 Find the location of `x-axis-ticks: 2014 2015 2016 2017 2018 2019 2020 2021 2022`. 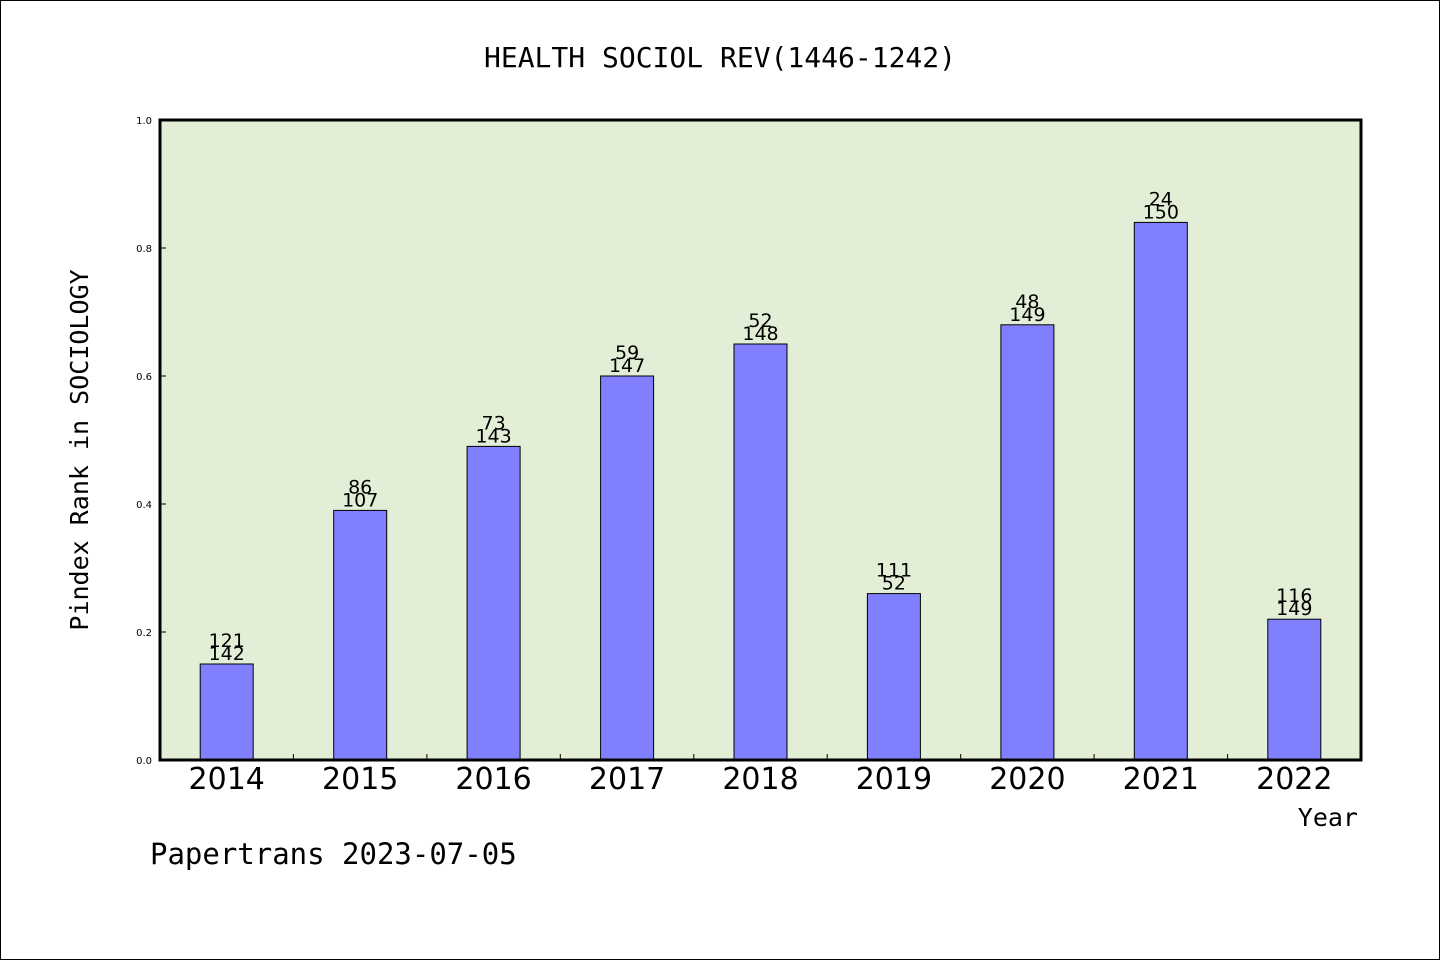

x-axis-ticks: 2014 2015 2016 2017 2018 2019 2020 2021 2022 is located at coordinates (760, 775).